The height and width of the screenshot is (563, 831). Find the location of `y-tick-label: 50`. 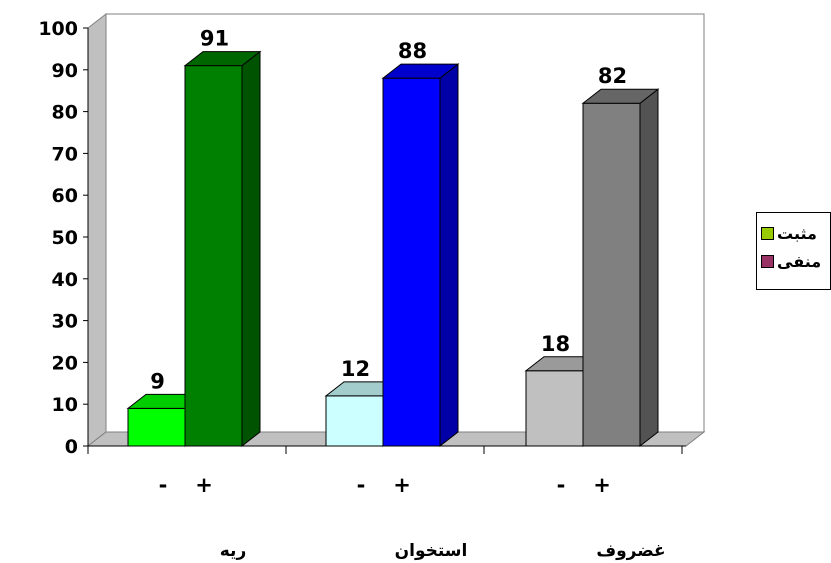

y-tick-label: 50 is located at coordinates (65, 238).